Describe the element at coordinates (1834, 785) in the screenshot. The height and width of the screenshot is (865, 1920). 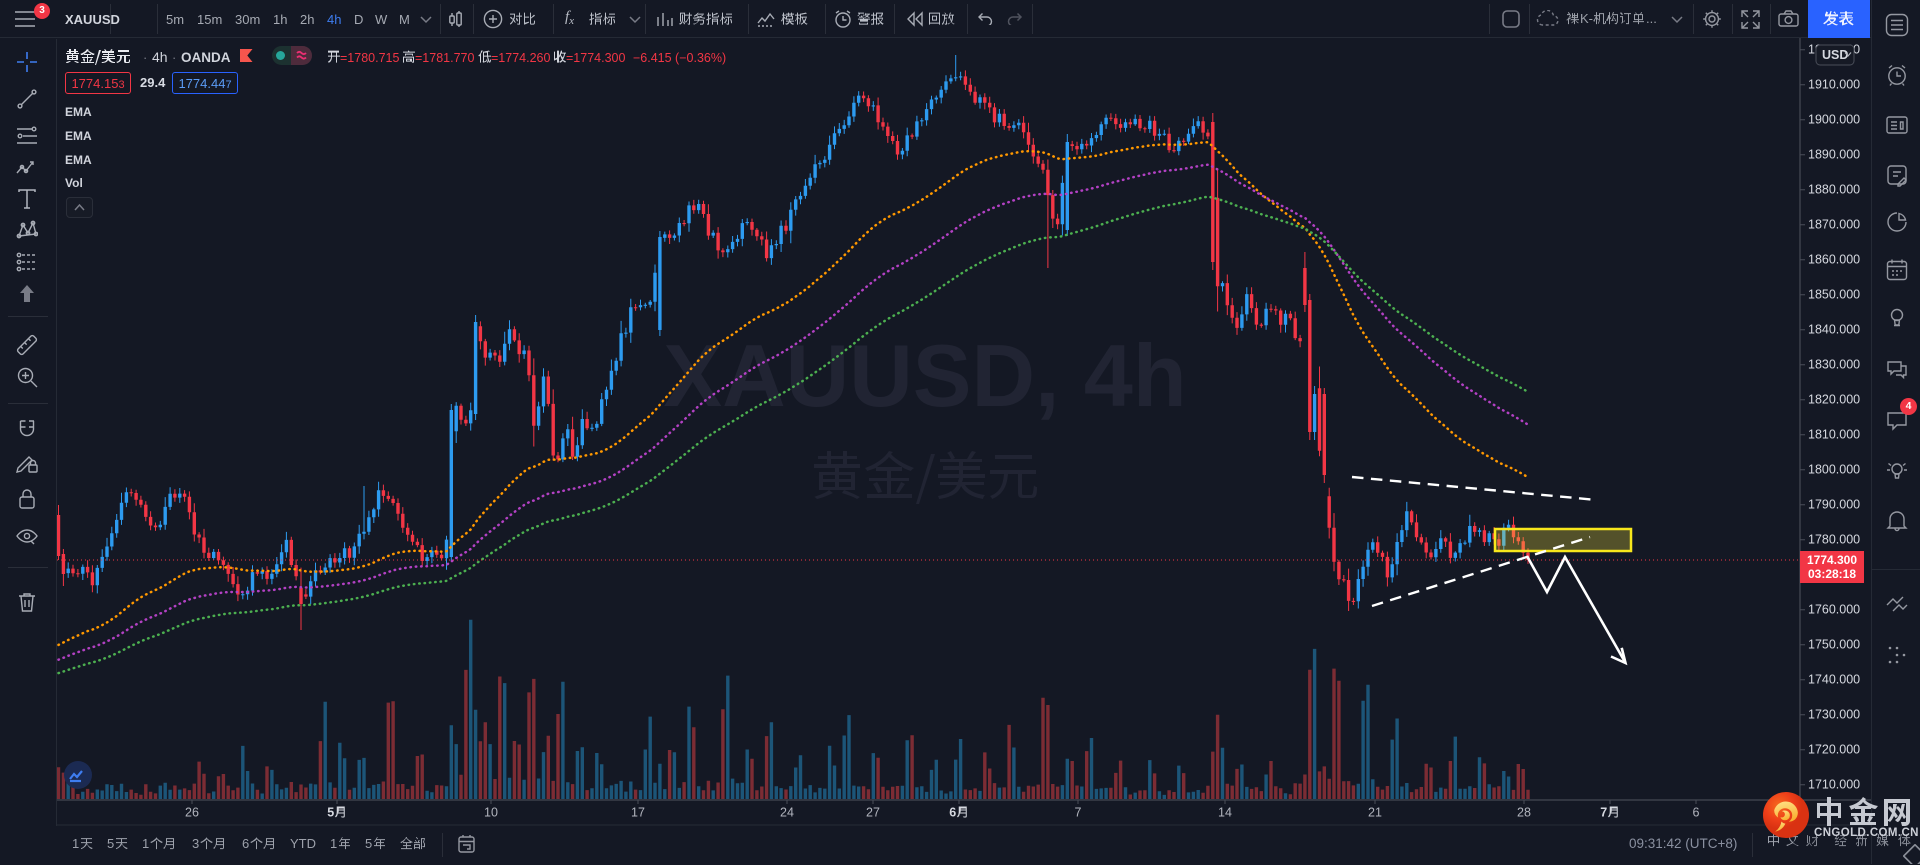
I see `svg-text: 1710.000` at that location.